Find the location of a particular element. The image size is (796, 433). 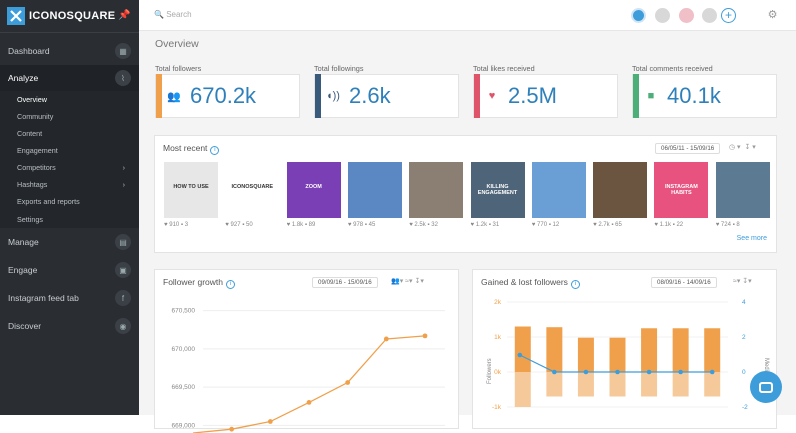

post-thumbnail: ICONOSQUARE is located at coordinates (252, 190).